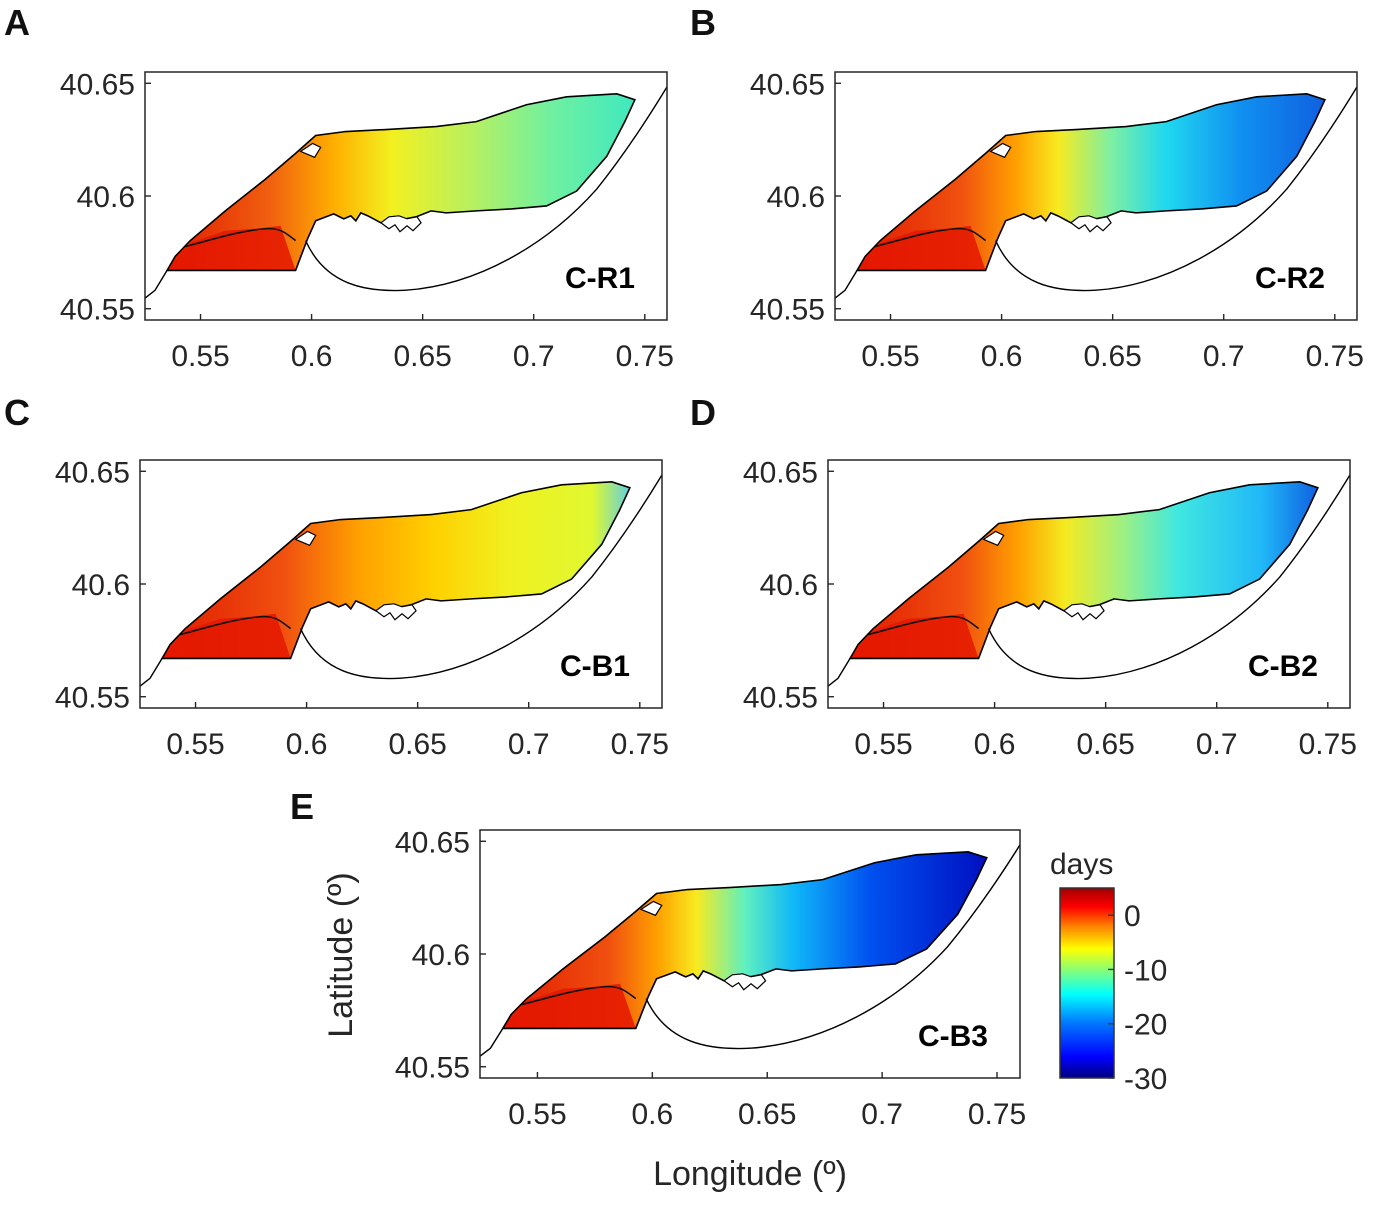 Image resolution: width=1375 pixels, height=1207 pixels. What do you see at coordinates (595, 666) in the screenshot?
I see `scenario-label: C-B1` at bounding box center [595, 666].